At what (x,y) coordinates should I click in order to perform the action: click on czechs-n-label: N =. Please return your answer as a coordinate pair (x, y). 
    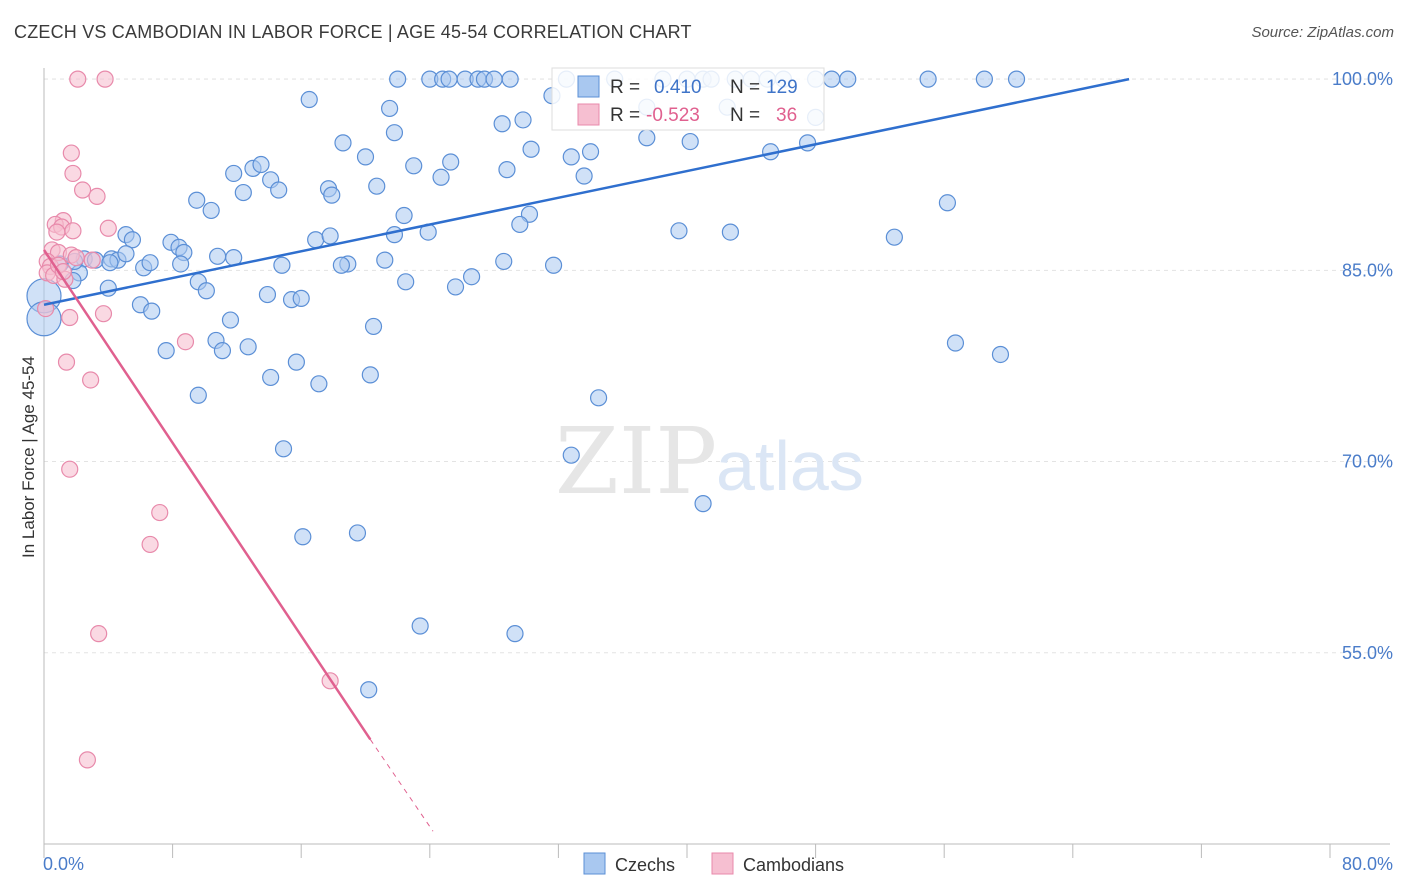
    Looking at the image, I should click on (745, 87).